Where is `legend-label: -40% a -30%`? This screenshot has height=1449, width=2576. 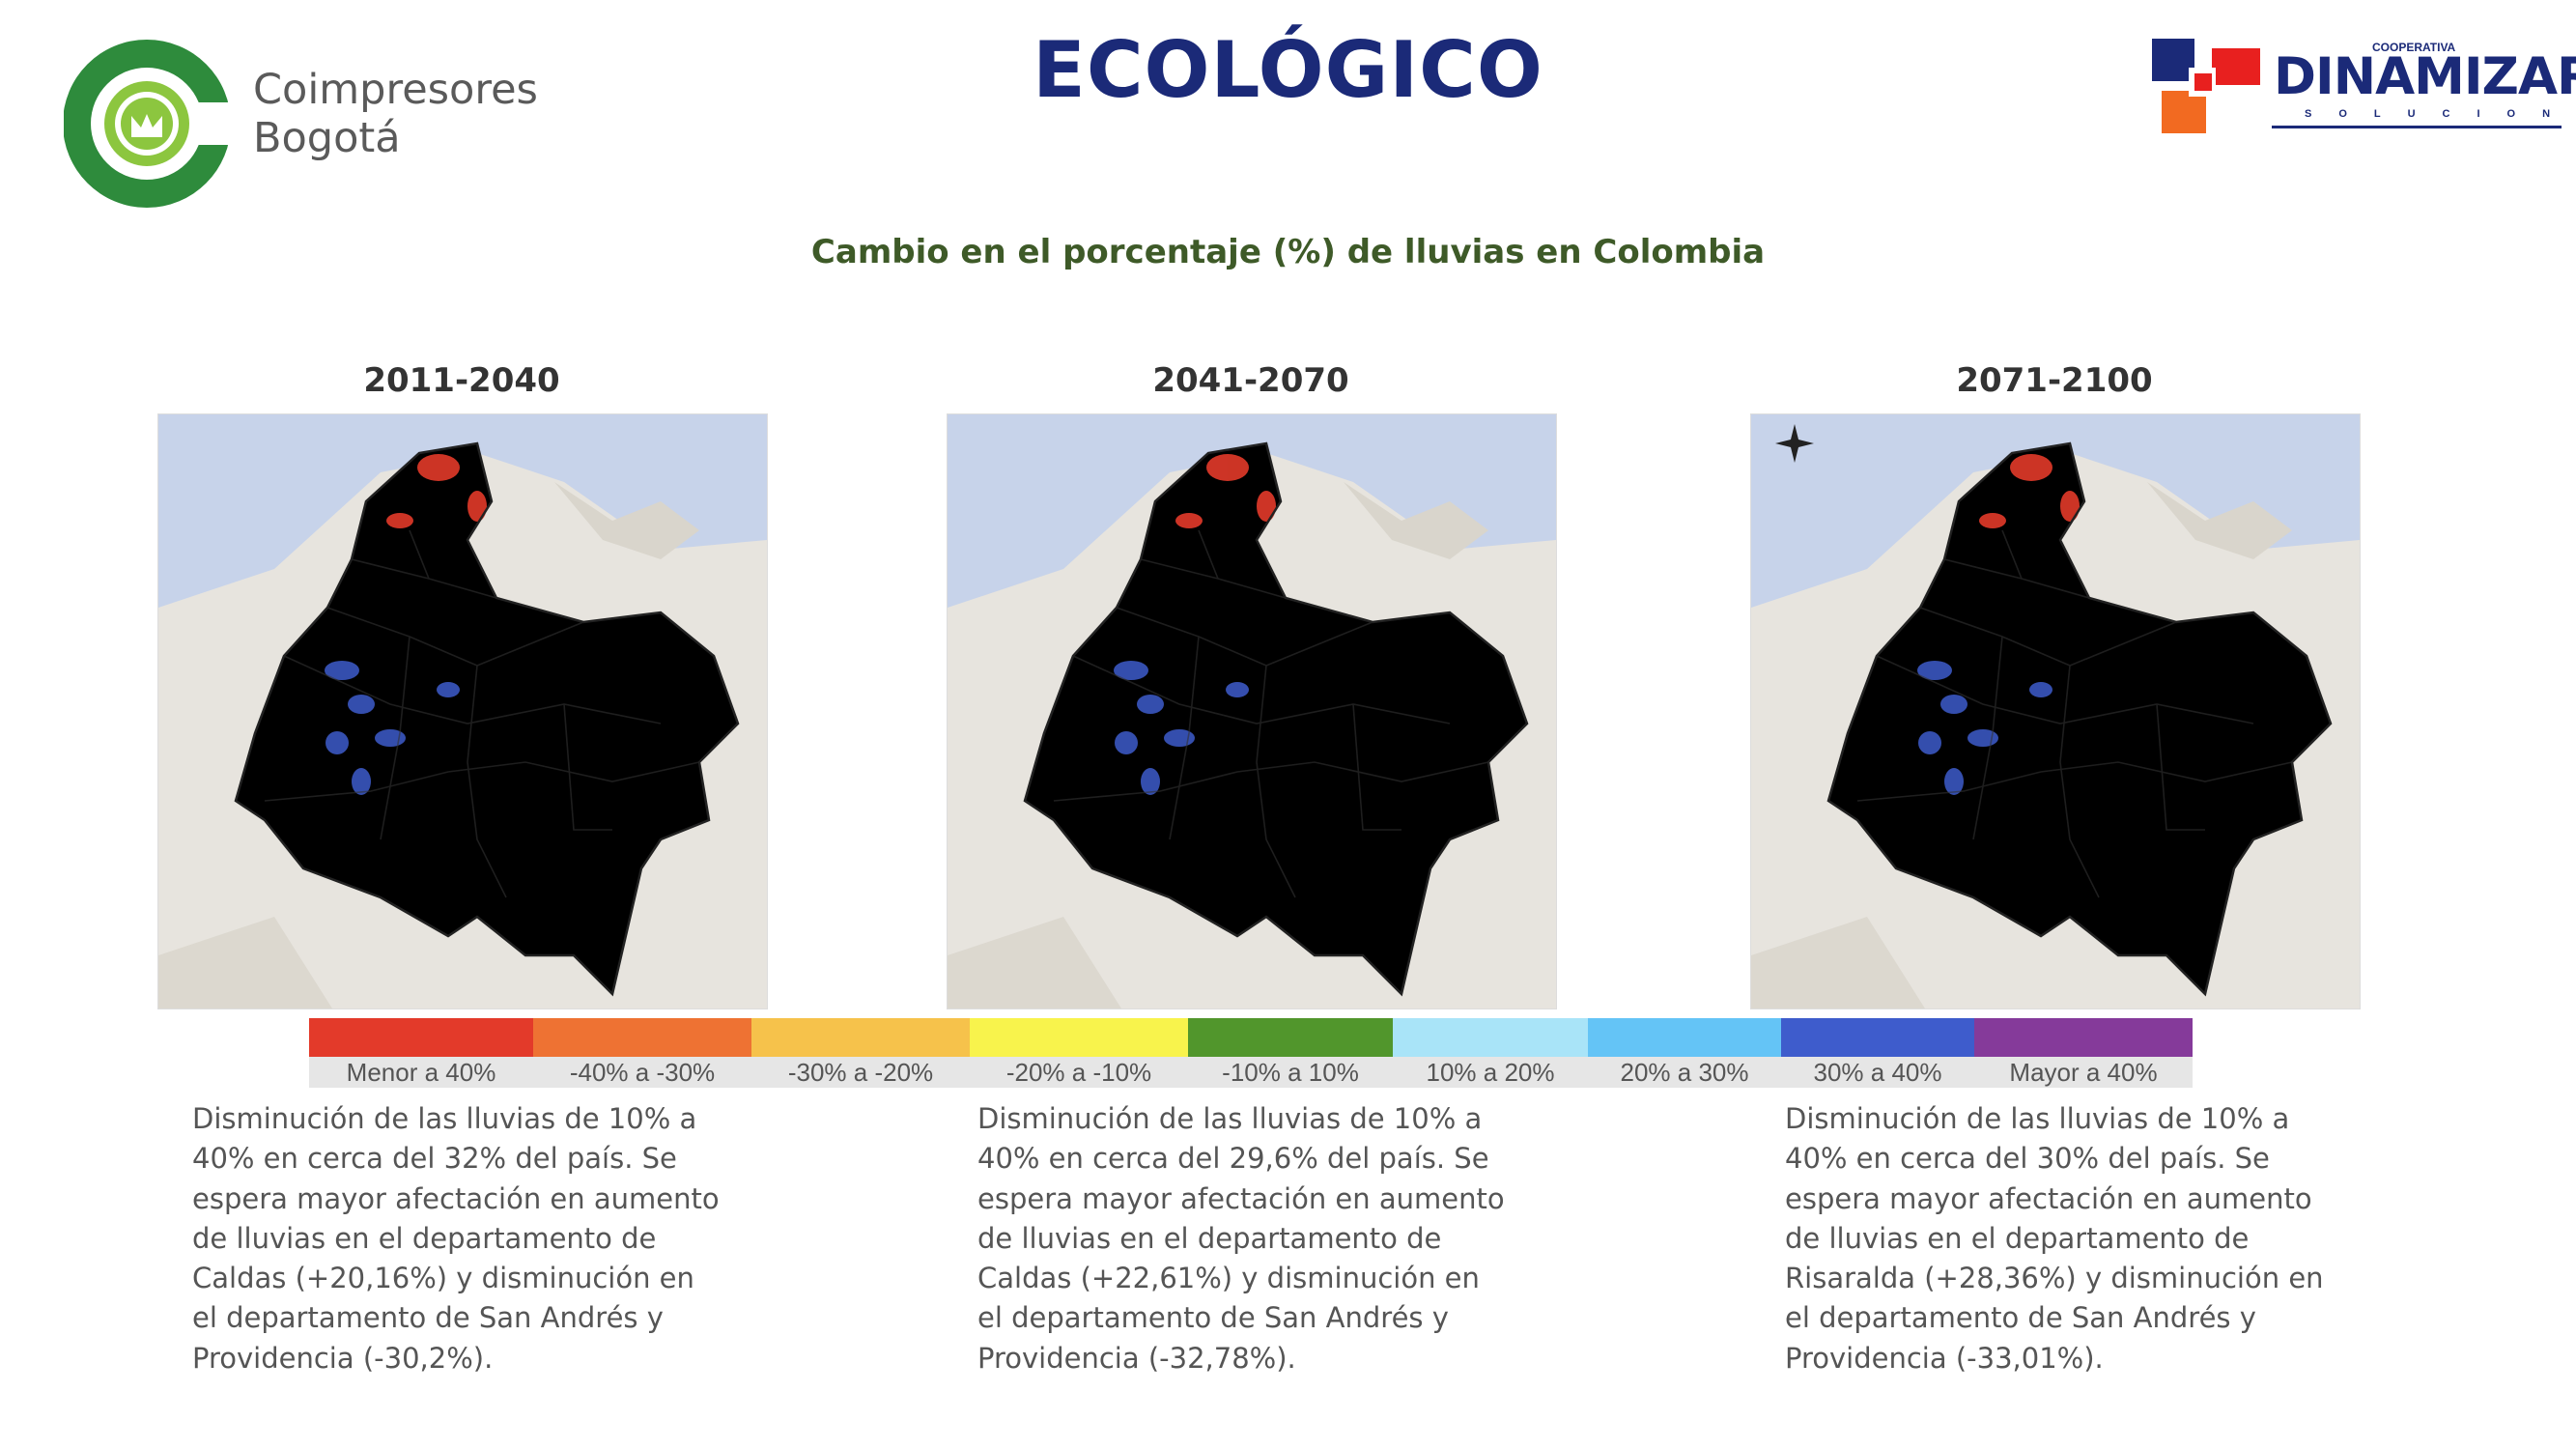
legend-label: -40% a -30% is located at coordinates (642, 1072).